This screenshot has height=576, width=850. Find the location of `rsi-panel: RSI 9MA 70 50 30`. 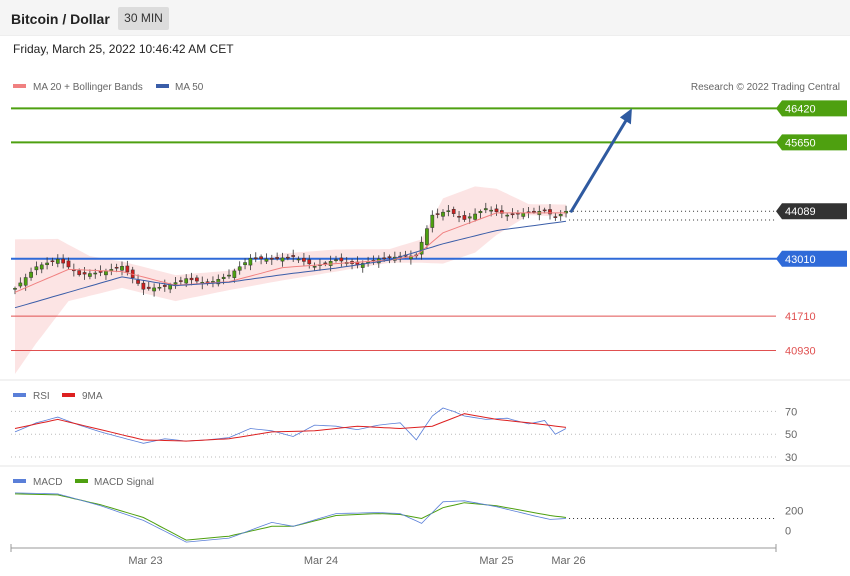

rsi-panel: RSI 9MA 70 50 30 is located at coordinates (404, 427).